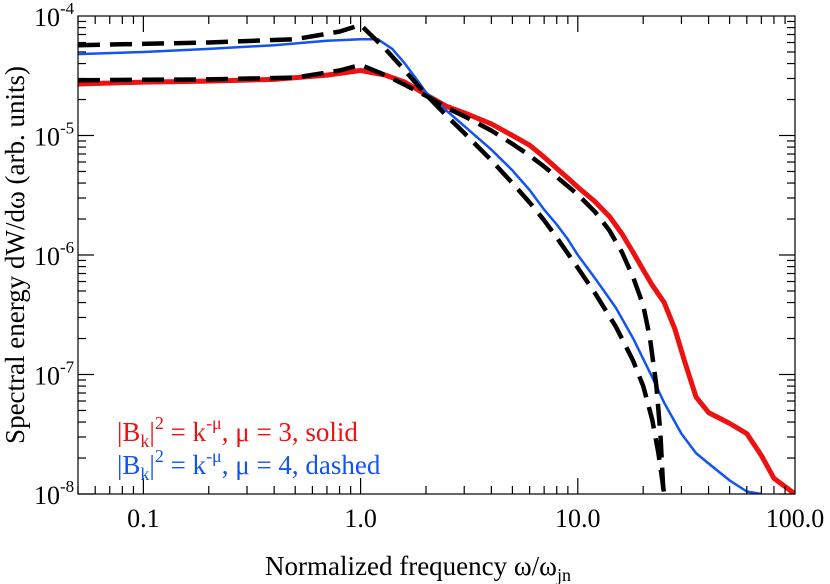 The height and width of the screenshot is (584, 830). Describe the element at coordinates (418, 567) in the screenshot. I see `x-axis-label: Normalized frequency ω/ωjn` at that location.